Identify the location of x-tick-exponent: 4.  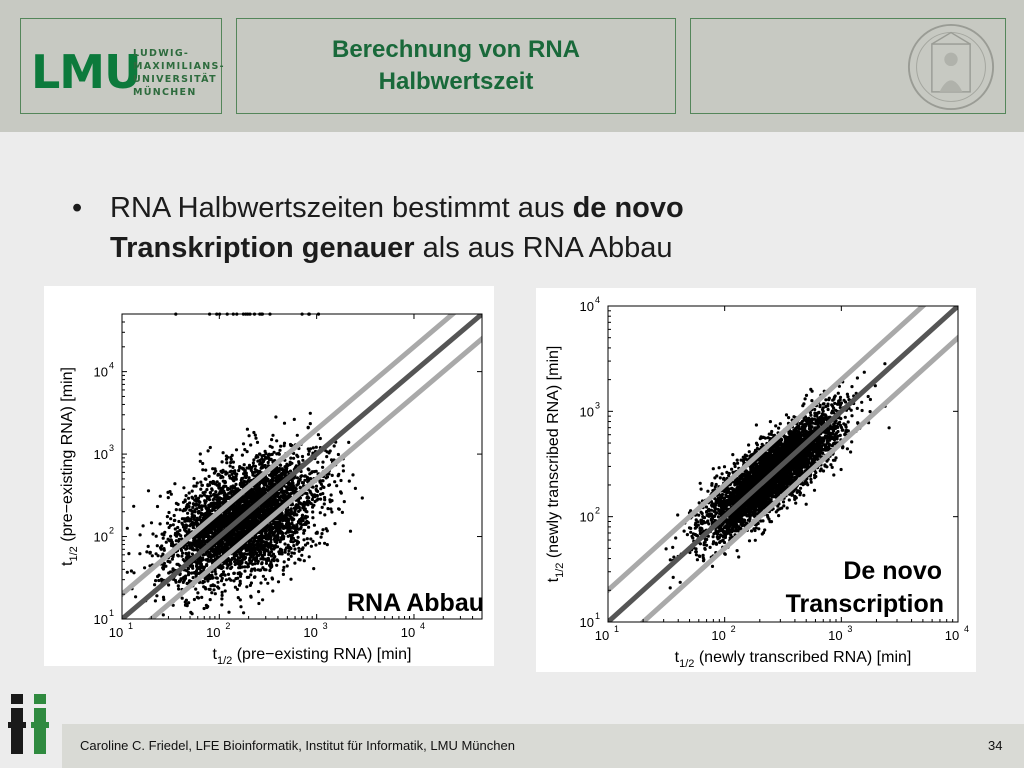
(422, 626).